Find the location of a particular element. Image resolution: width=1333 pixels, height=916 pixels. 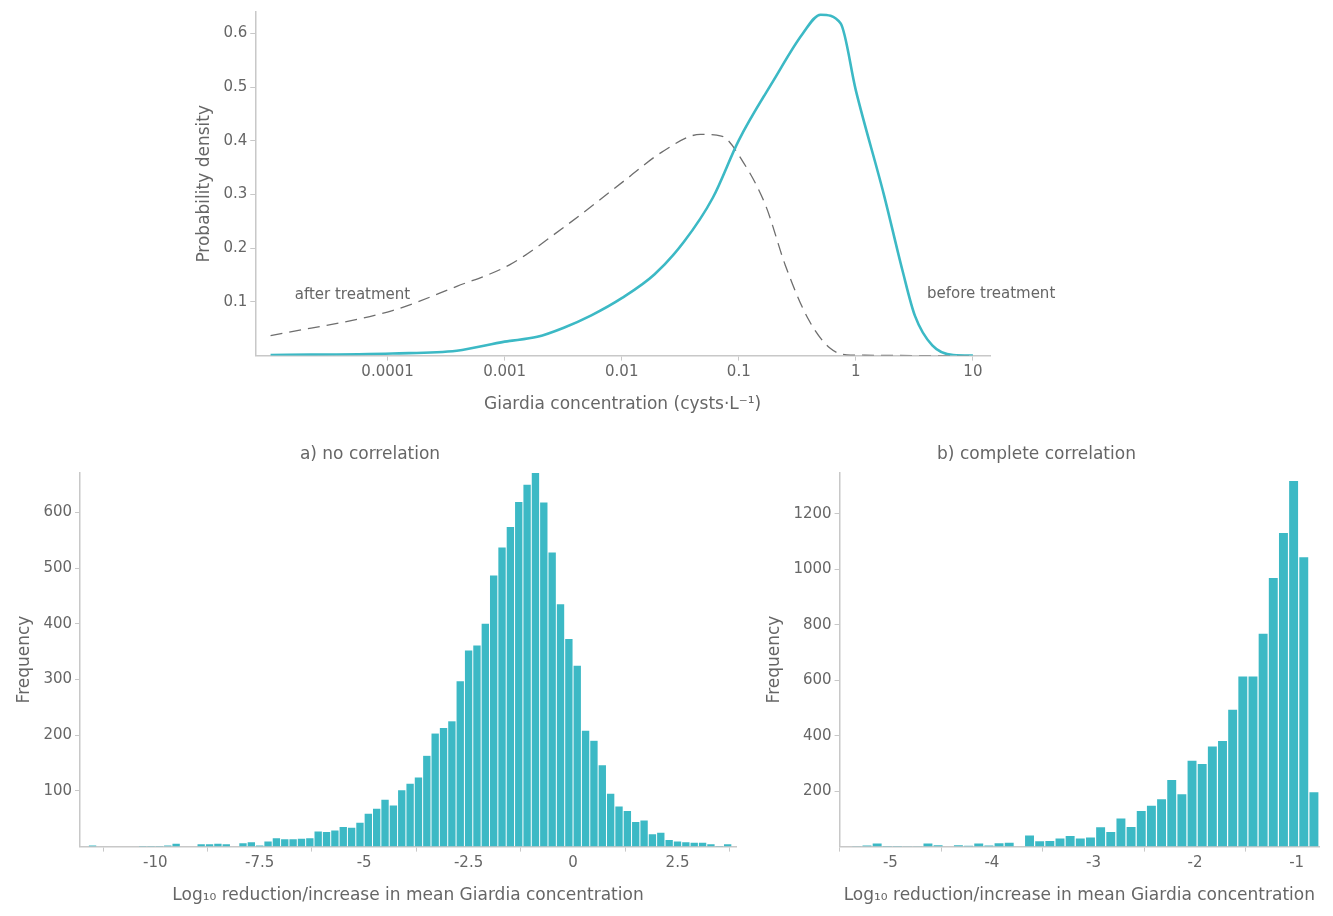

y-tick-label: 300 is located at coordinates (58, 678).